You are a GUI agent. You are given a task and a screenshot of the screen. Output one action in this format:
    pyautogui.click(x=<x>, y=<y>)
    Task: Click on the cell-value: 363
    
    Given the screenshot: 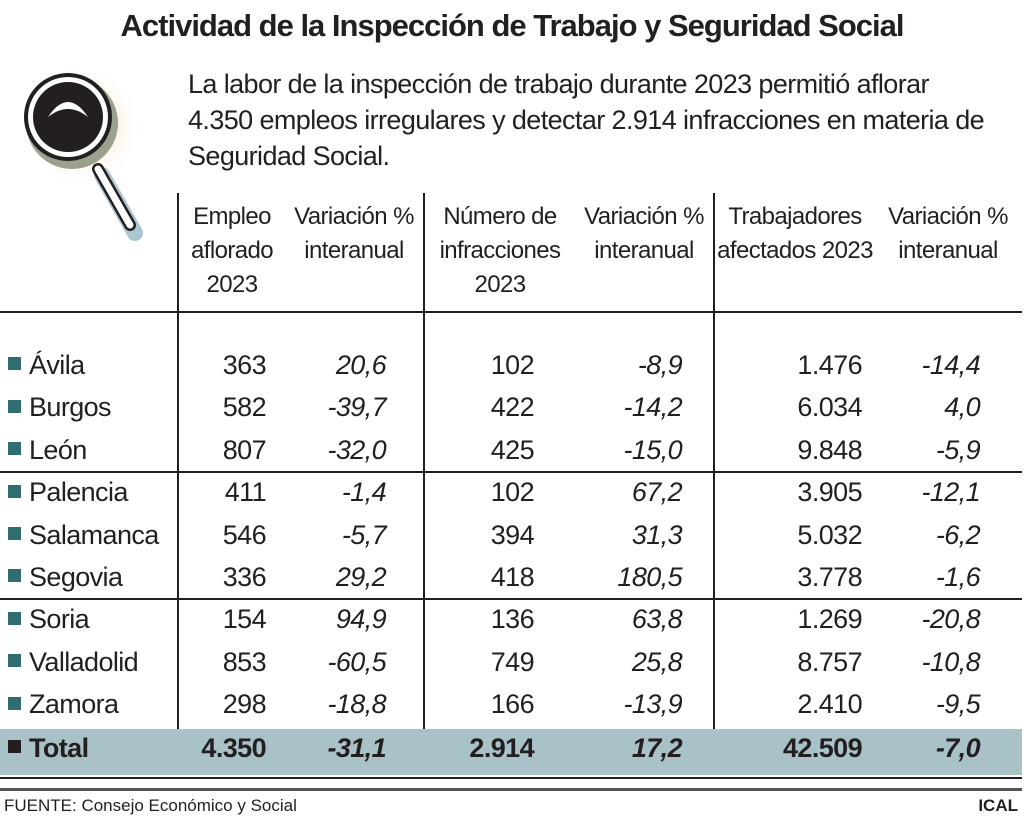 What is the action you would take?
    pyautogui.click(x=244, y=365)
    